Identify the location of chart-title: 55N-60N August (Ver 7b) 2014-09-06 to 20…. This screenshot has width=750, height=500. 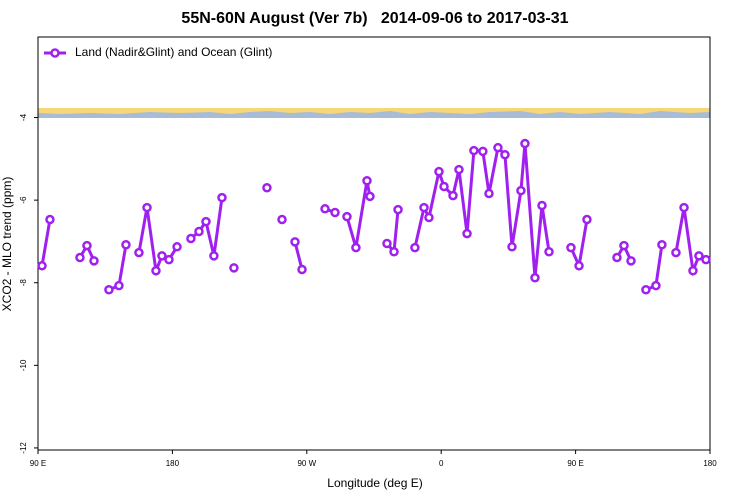
(374, 18).